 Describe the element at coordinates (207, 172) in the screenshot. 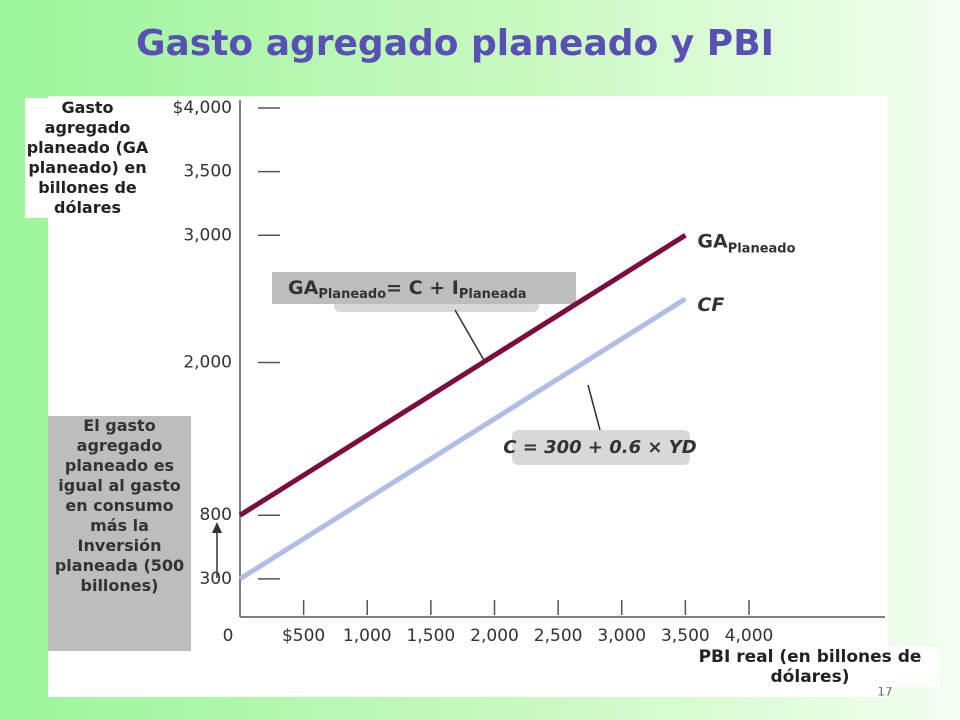

I see `y-tick-label: 3,500` at that location.